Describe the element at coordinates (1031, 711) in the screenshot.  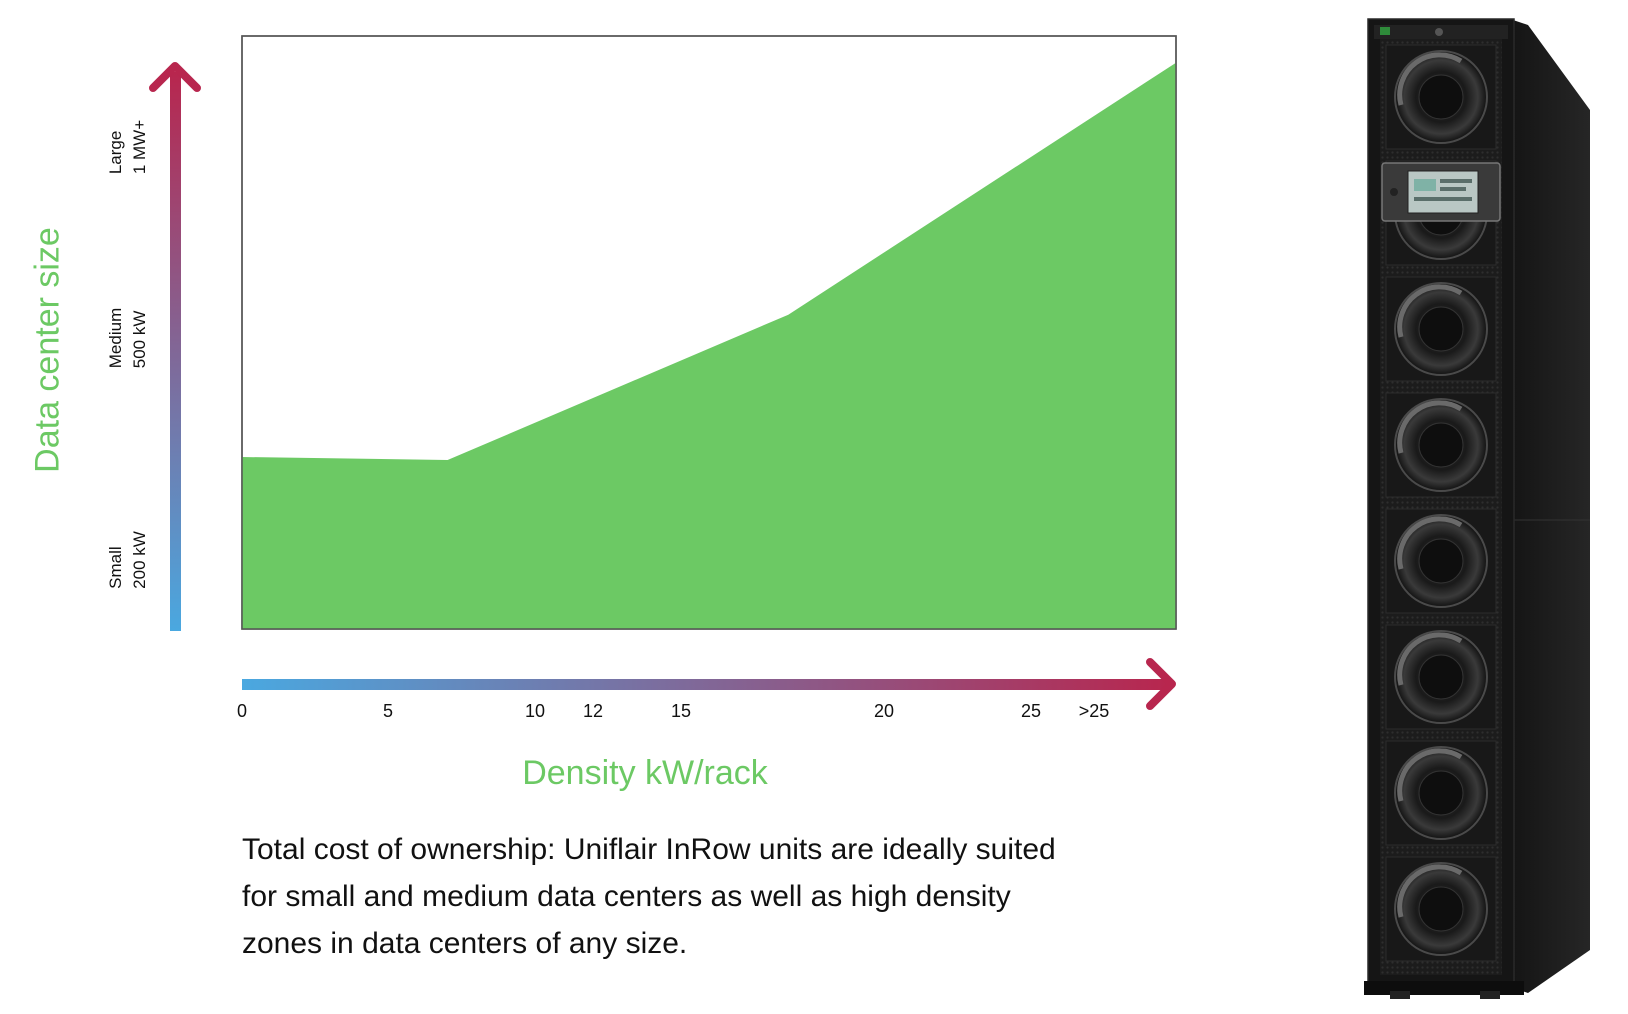
I see `x-tick-25: 25` at that location.